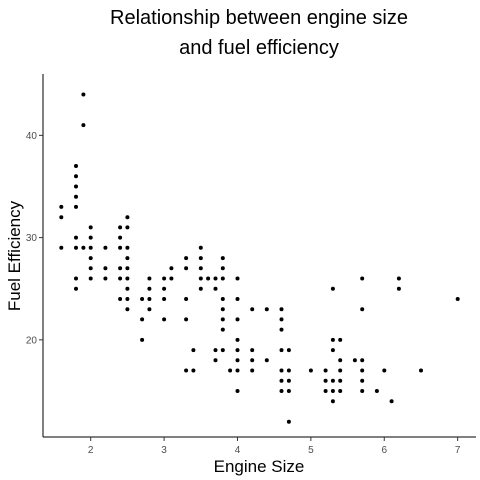 This screenshot has height=480, width=480. Describe the element at coordinates (164, 450) in the screenshot. I see `x-tick-label-3: 3` at that location.